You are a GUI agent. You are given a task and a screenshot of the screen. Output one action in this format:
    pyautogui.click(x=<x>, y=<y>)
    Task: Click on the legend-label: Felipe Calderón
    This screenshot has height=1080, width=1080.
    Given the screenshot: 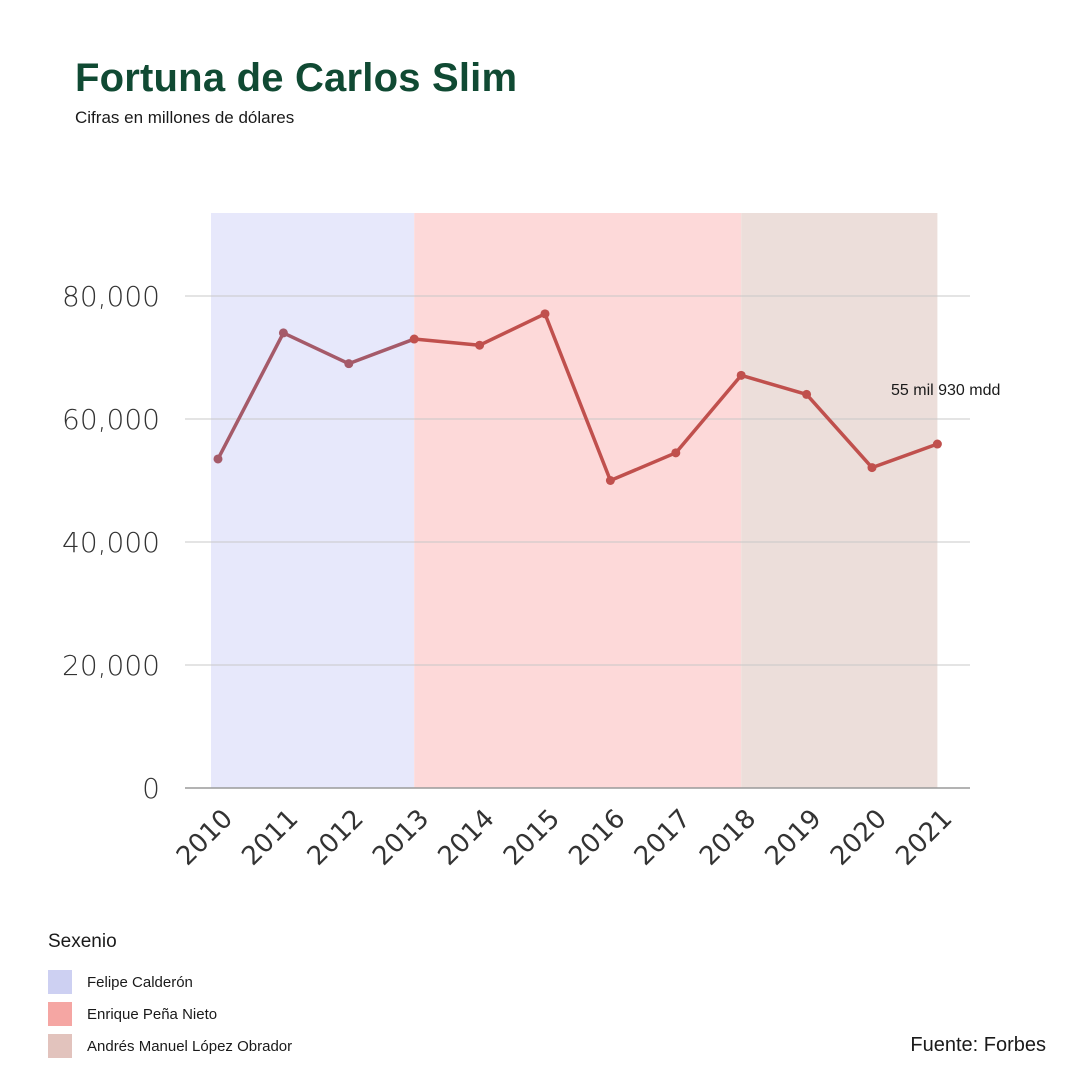 What is the action you would take?
    pyautogui.click(x=140, y=982)
    